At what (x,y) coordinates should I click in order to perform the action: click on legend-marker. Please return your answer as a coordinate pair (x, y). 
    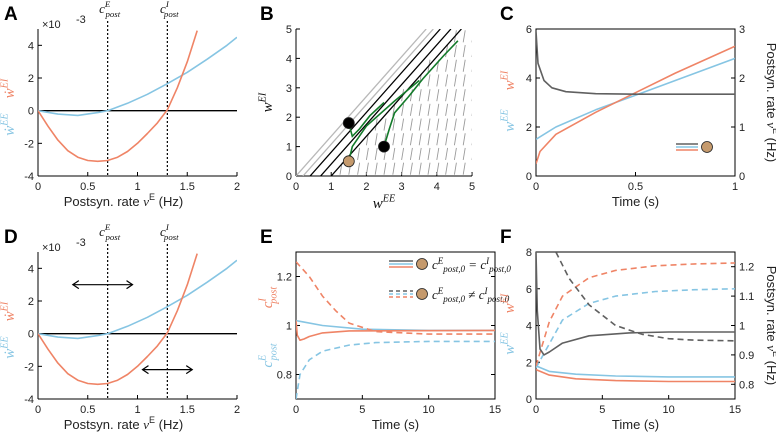
    Looking at the image, I should click on (707, 147).